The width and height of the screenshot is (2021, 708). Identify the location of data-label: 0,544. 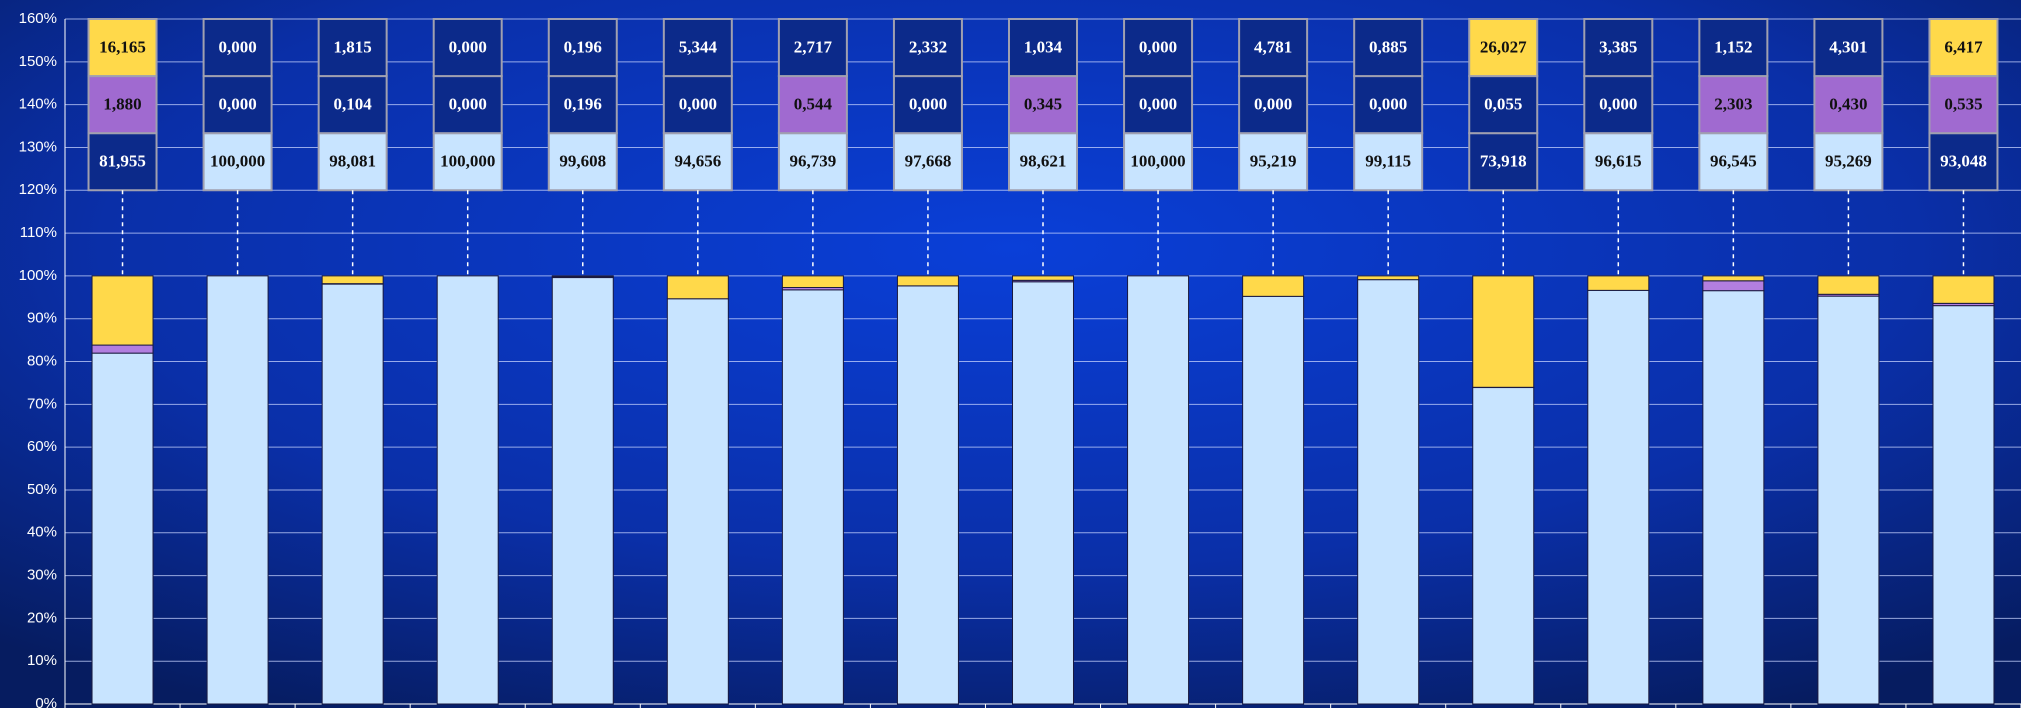
(813, 104).